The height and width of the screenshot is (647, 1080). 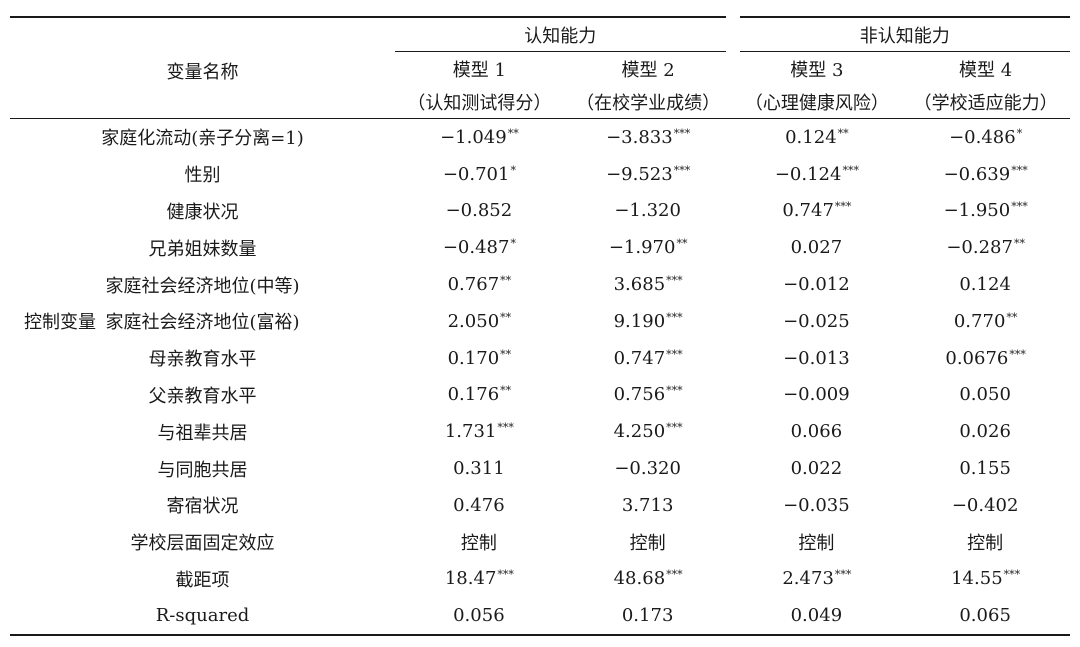 I want to click on coefficient-value: −0.009, so click(x=816, y=395).